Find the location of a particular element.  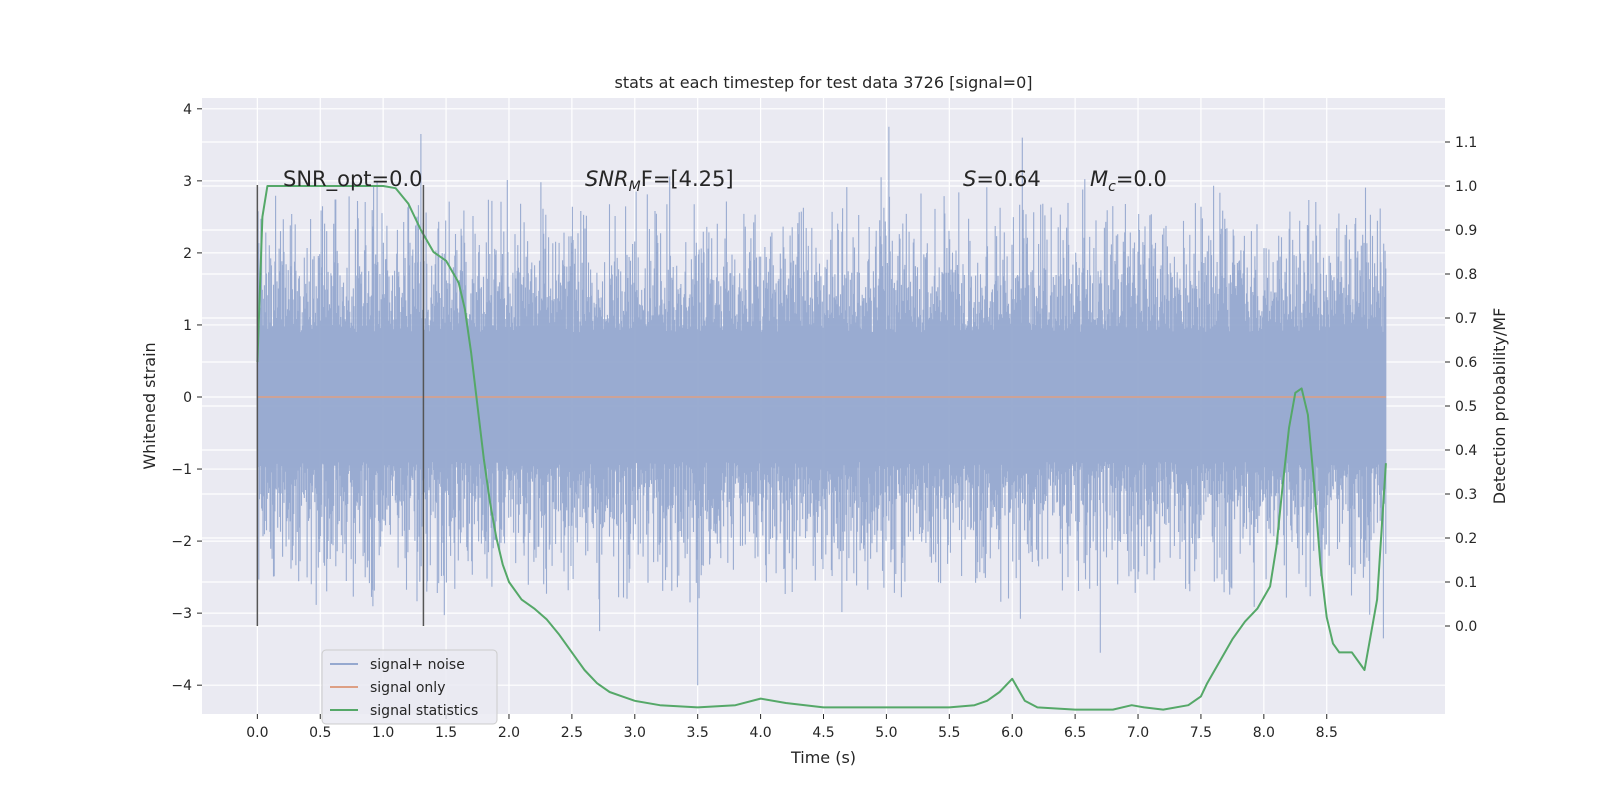

y-tick-label-left: 0 is located at coordinates (187, 398).